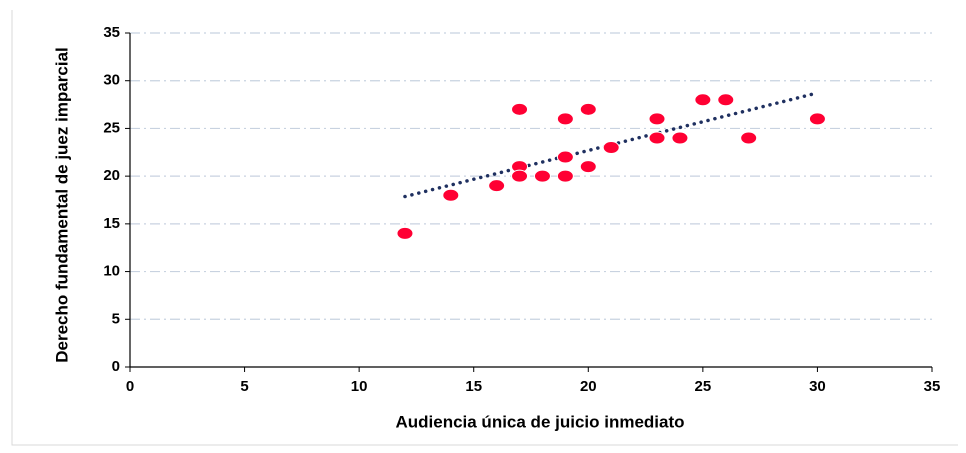 The image size is (966, 453). I want to click on y-tick-label: 30, so click(111, 80).